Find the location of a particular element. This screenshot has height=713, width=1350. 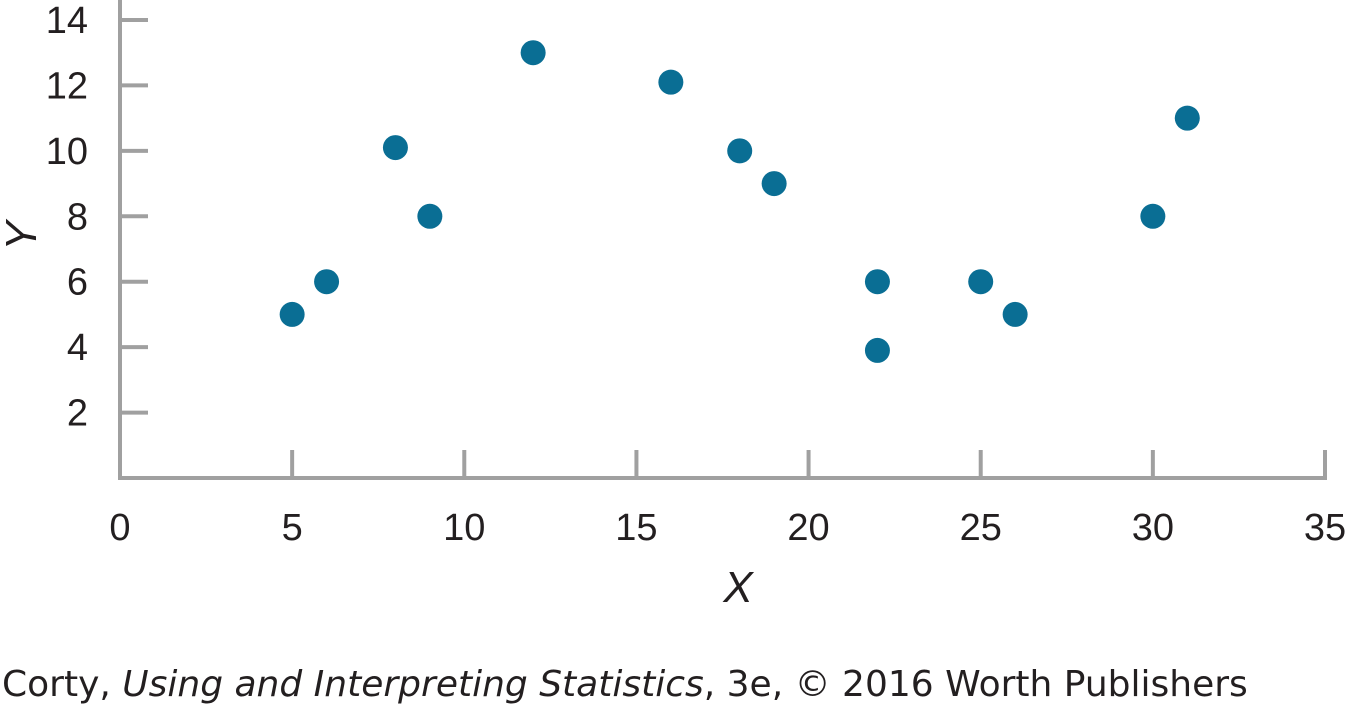

x-tick-label: 15 is located at coordinates (636, 528).